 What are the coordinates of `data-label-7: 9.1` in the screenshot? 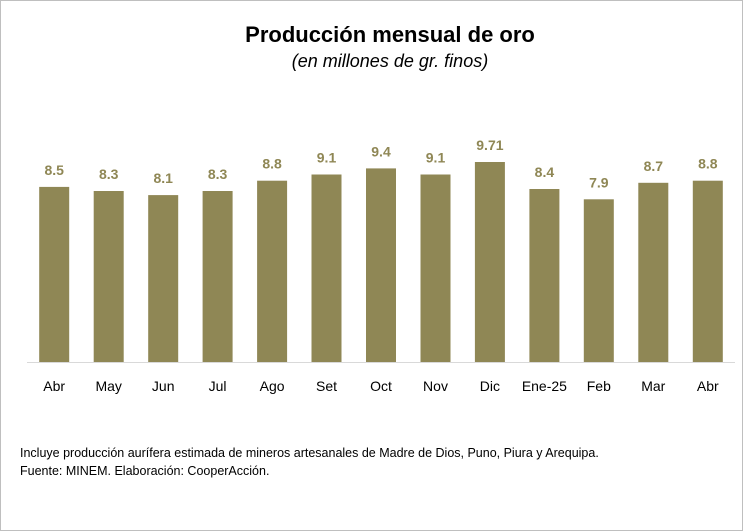 It's located at (436, 158).